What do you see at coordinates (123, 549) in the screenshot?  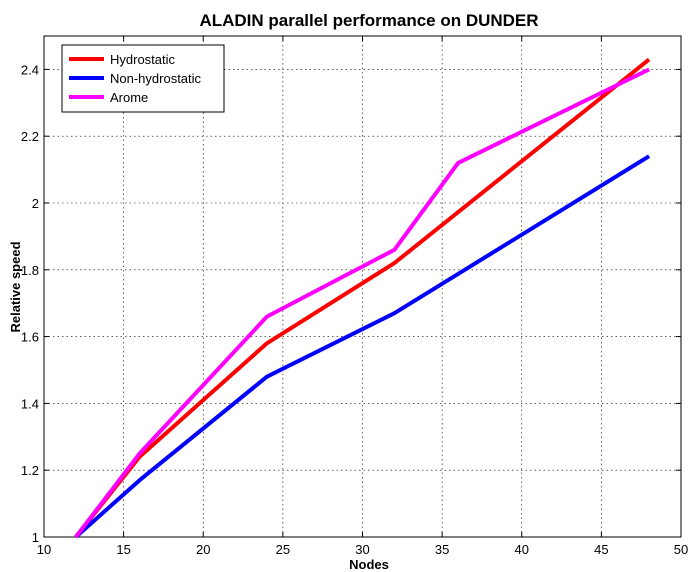 I see `x-tick-label: 15` at bounding box center [123, 549].